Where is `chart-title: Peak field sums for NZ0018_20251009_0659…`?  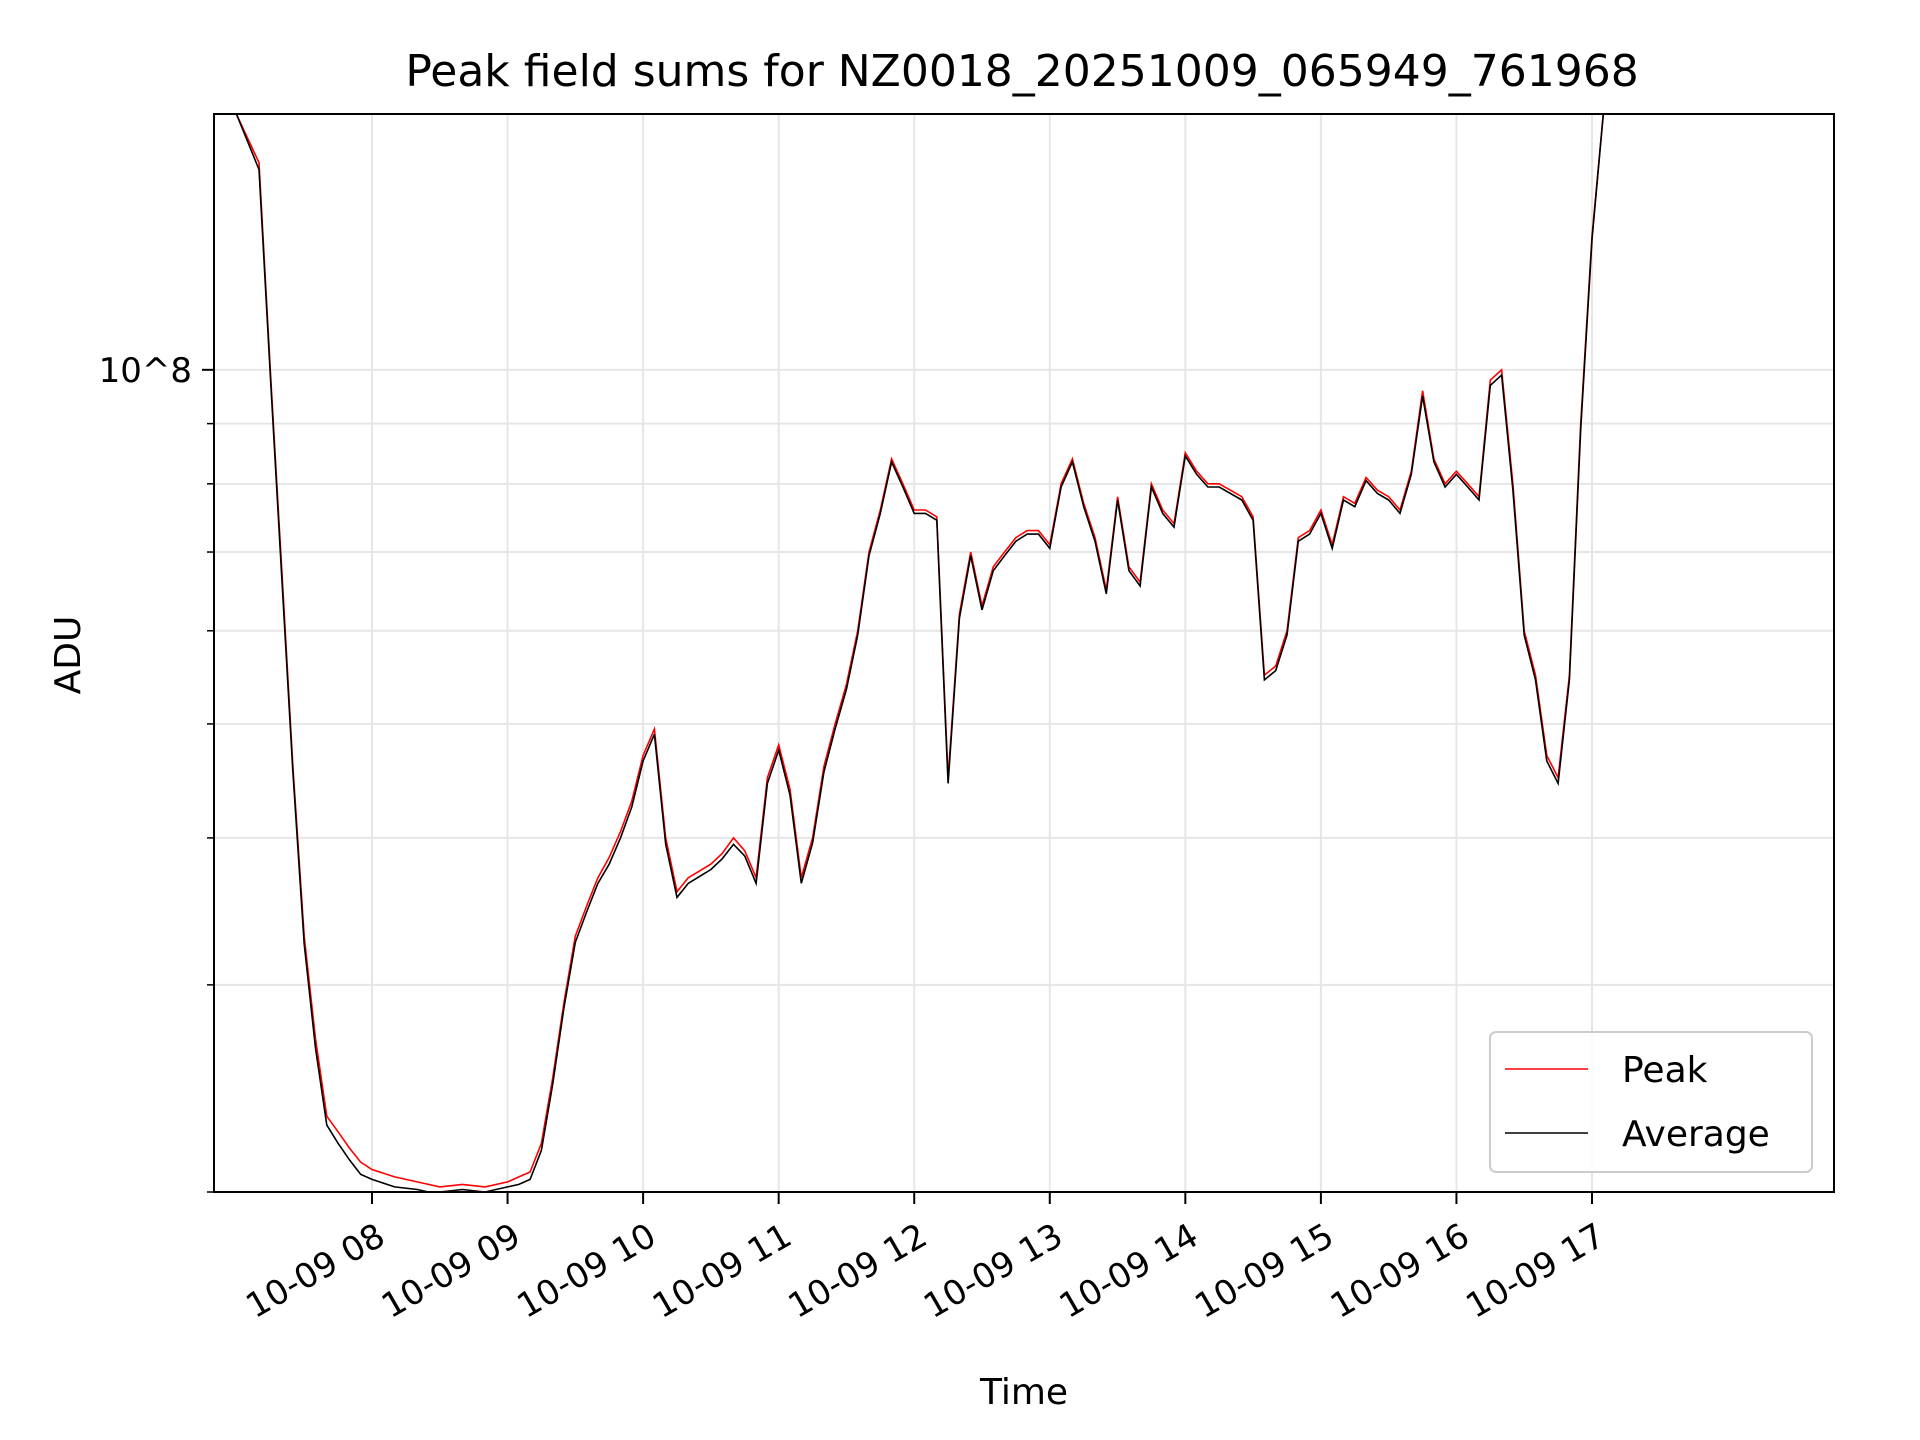
chart-title: Peak field sums for NZ0018_20251009_0659… is located at coordinates (1021, 71).